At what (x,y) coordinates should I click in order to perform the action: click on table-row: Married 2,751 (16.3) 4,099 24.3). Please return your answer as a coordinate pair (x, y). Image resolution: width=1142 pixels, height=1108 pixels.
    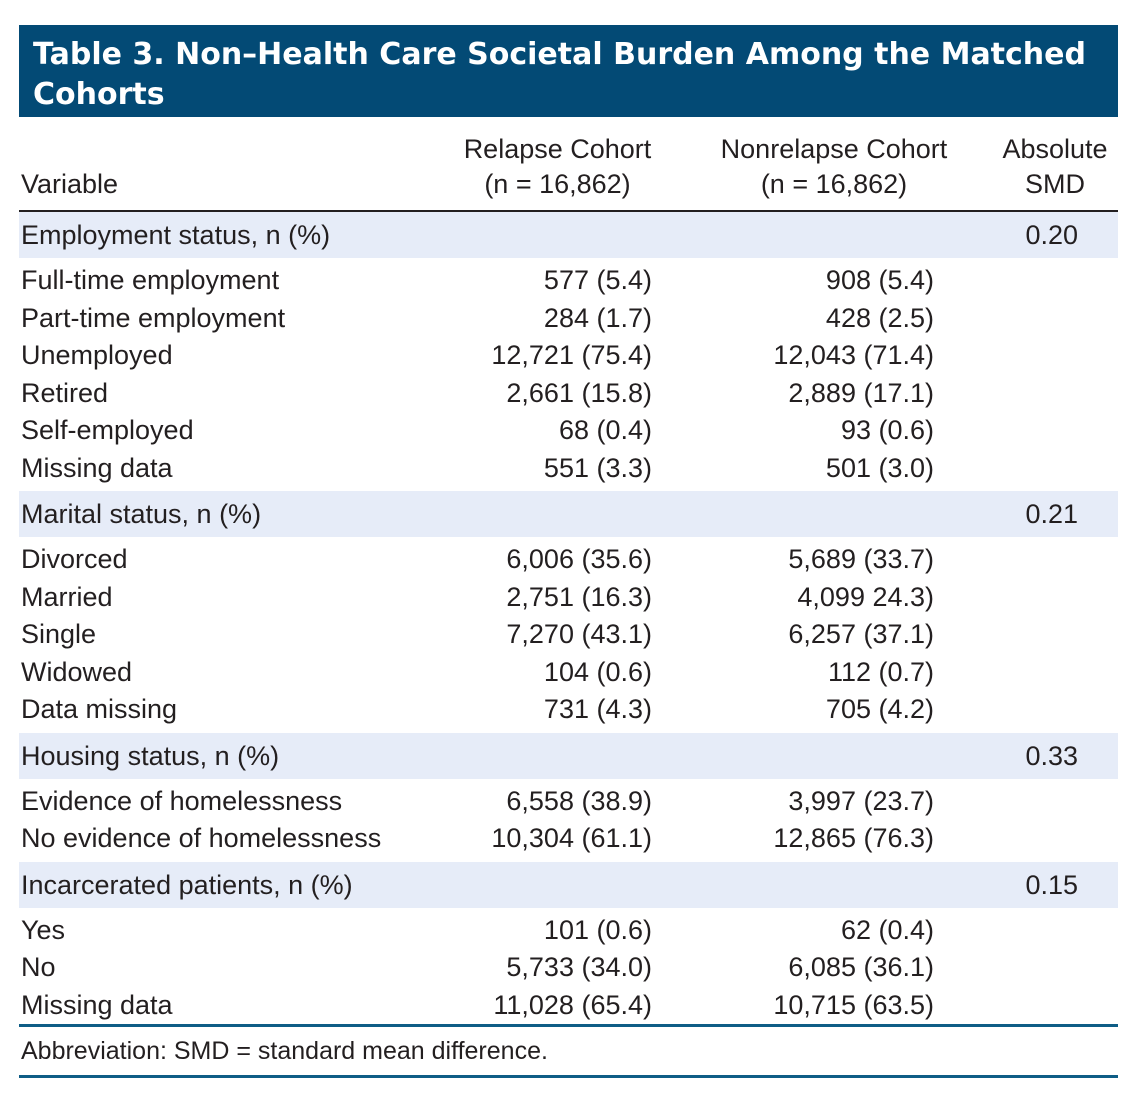
    Looking at the image, I should click on (568, 598).